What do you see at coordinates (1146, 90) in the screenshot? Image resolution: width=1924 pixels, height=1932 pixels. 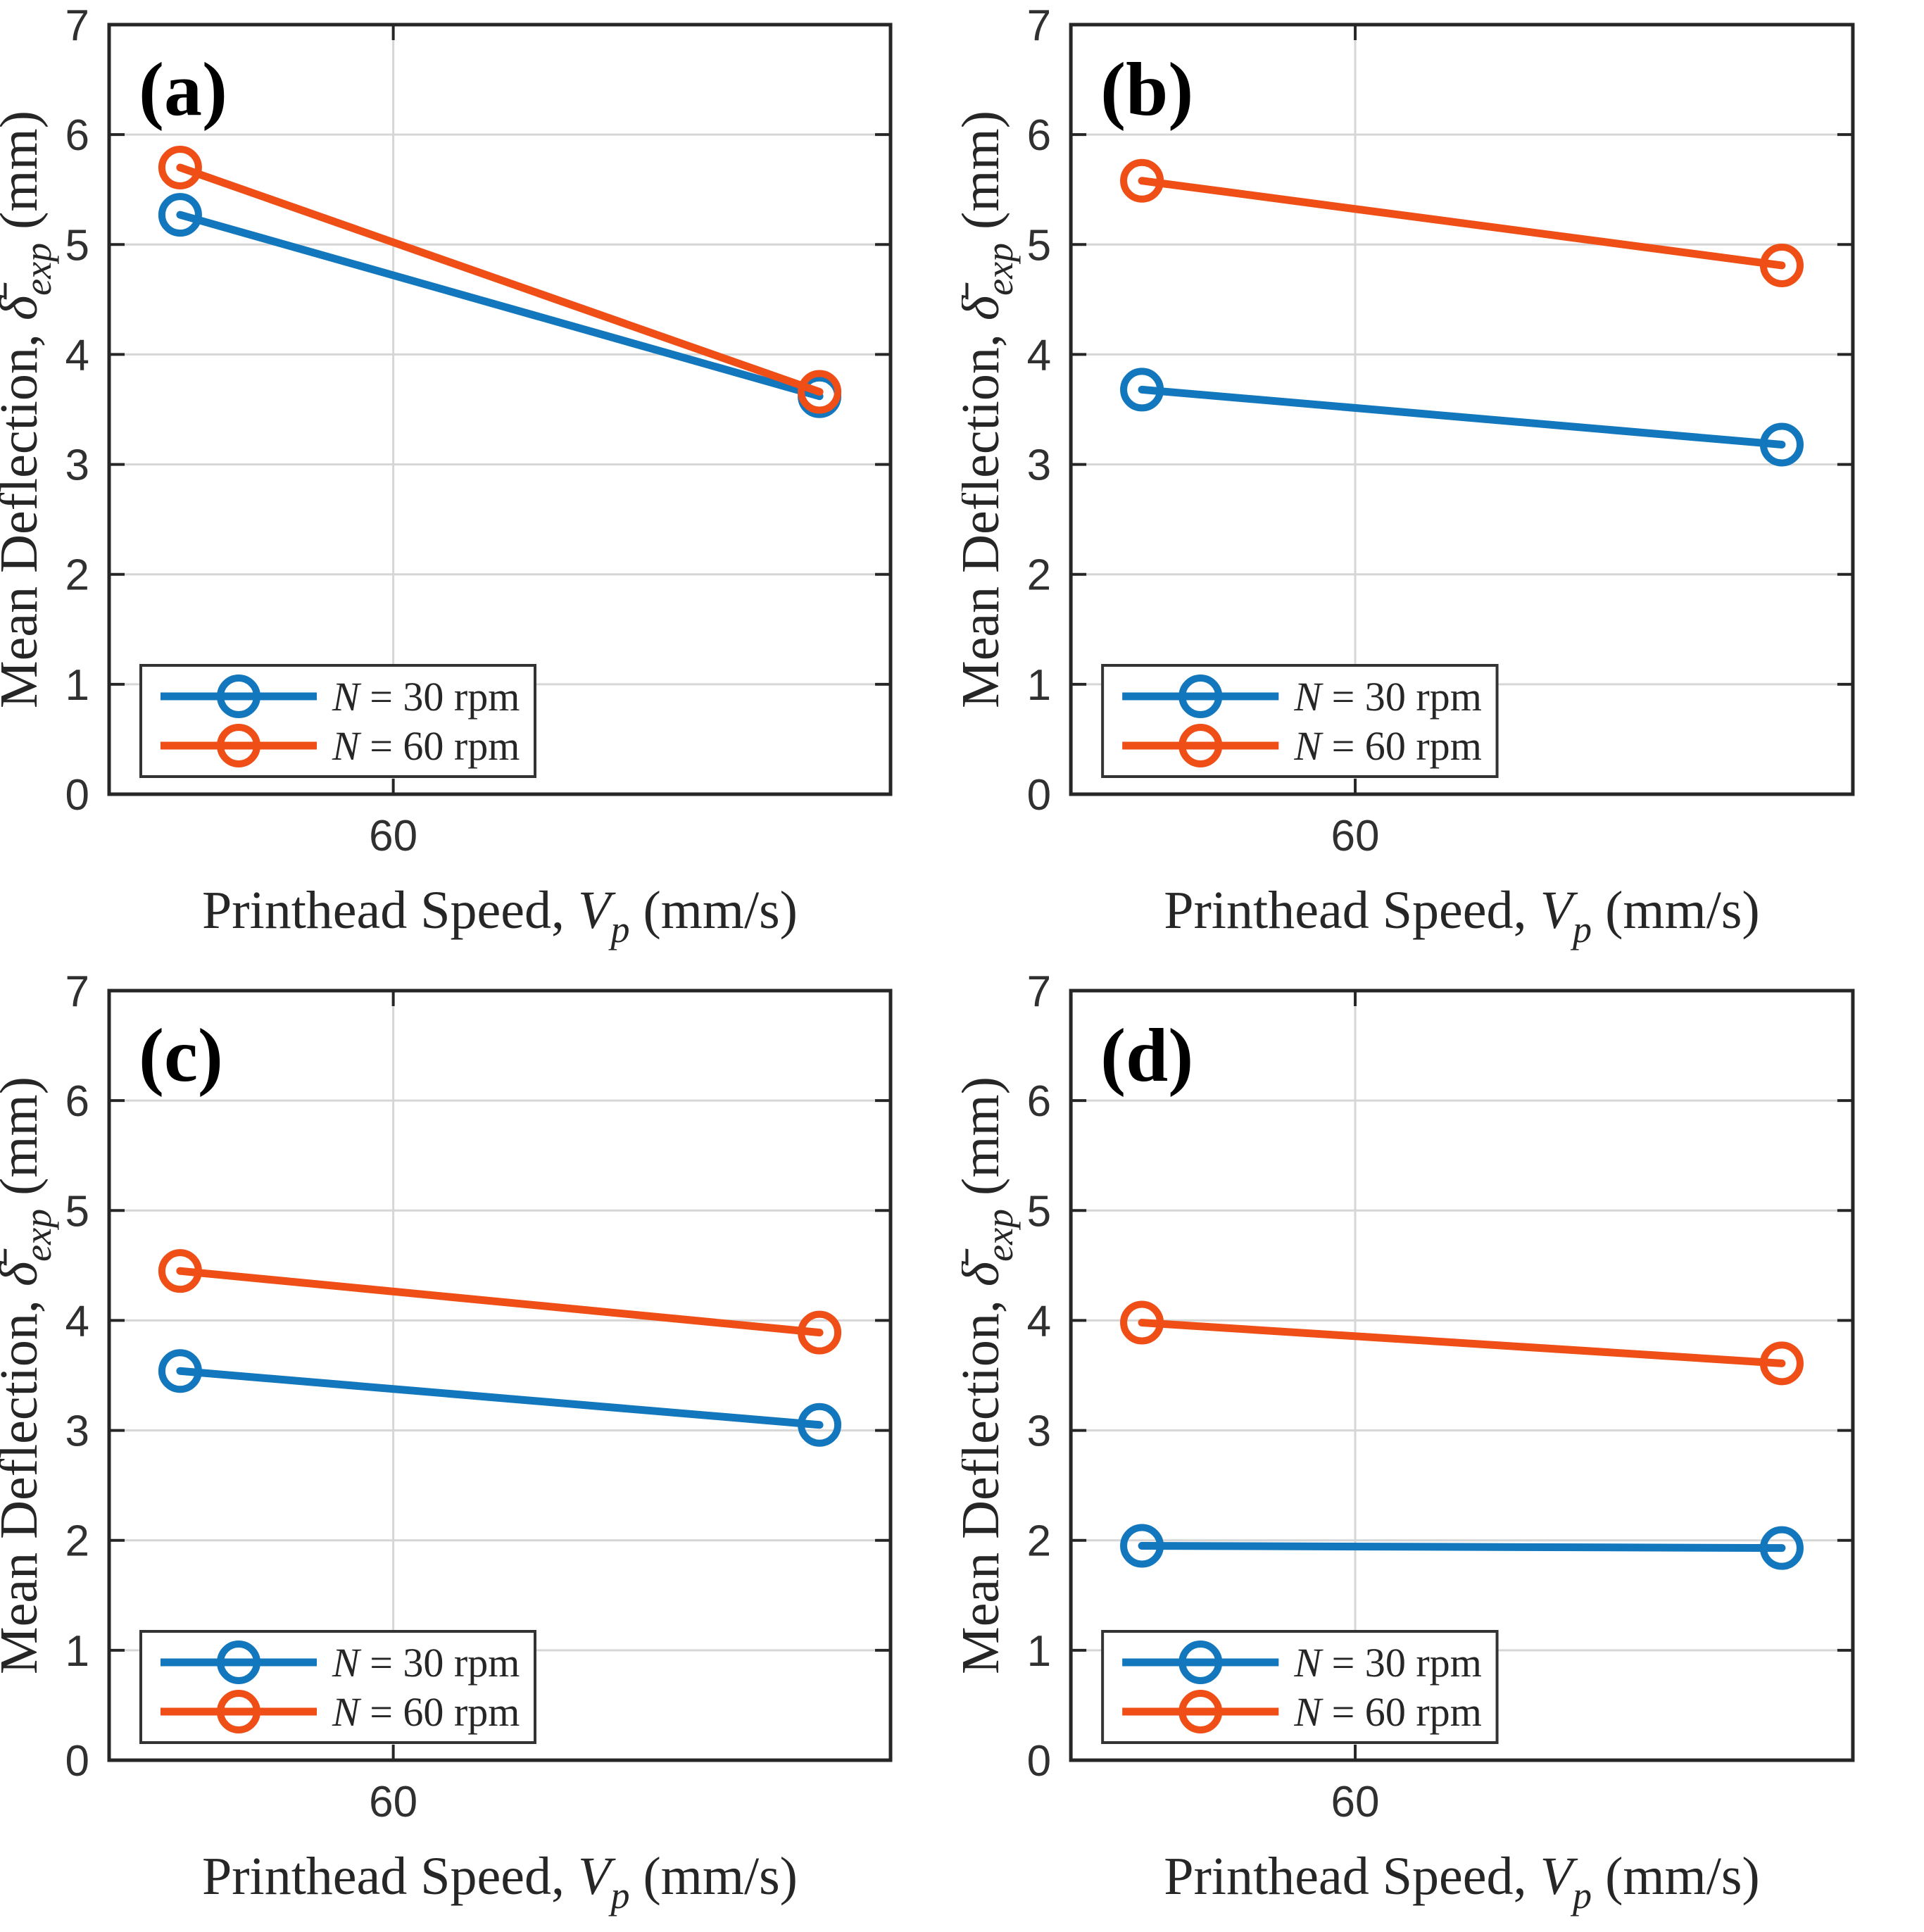 I see `panel-label: (b)` at bounding box center [1146, 90].